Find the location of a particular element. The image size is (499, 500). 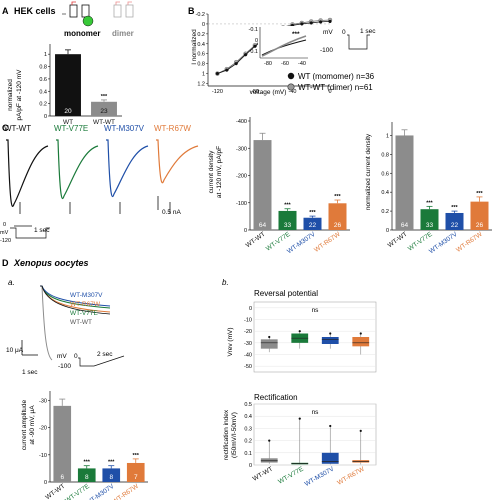

panel-a-letter: A is located at coordinates (5, 11).